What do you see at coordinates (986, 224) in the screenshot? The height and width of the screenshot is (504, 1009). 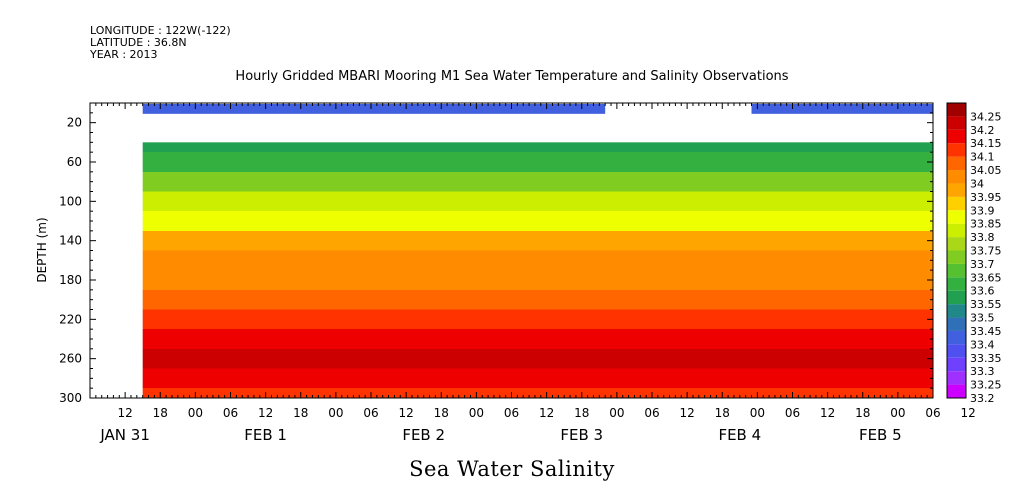 I see `colorbar-label: 33.85` at bounding box center [986, 224].